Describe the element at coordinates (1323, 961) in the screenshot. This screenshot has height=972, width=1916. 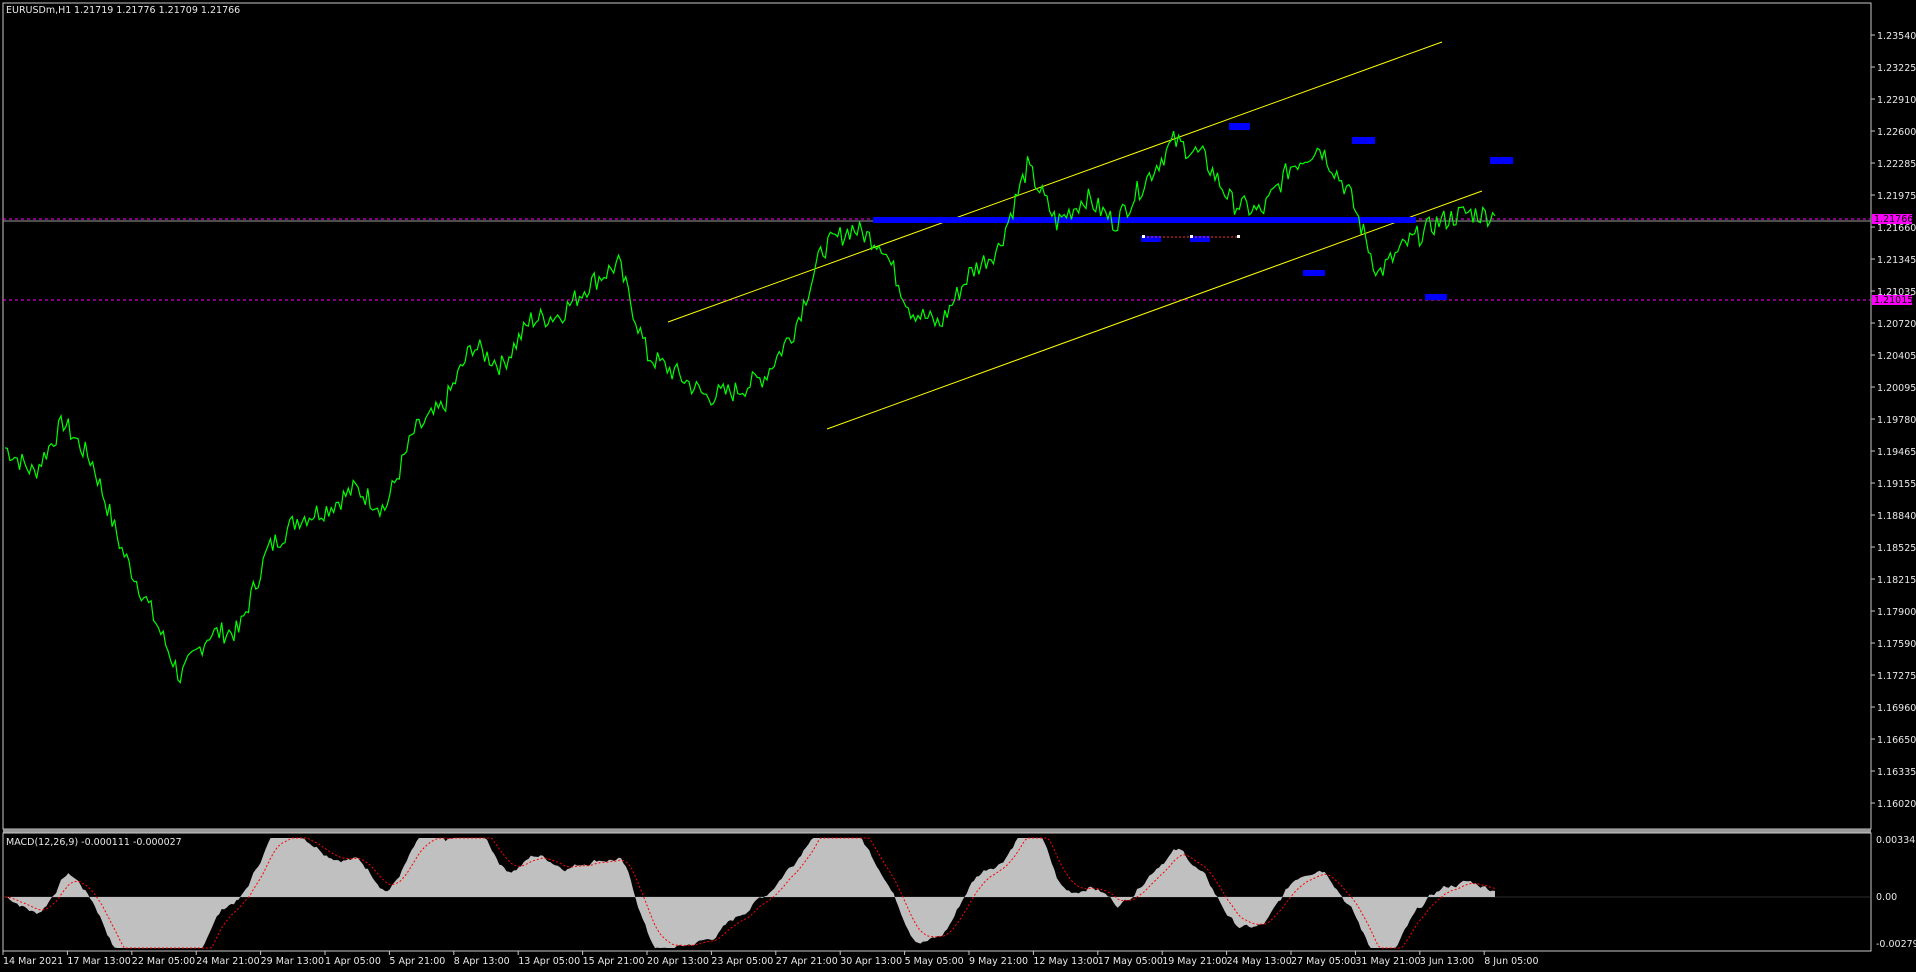
I see `time-tick-label: 27 May 05:00` at that location.